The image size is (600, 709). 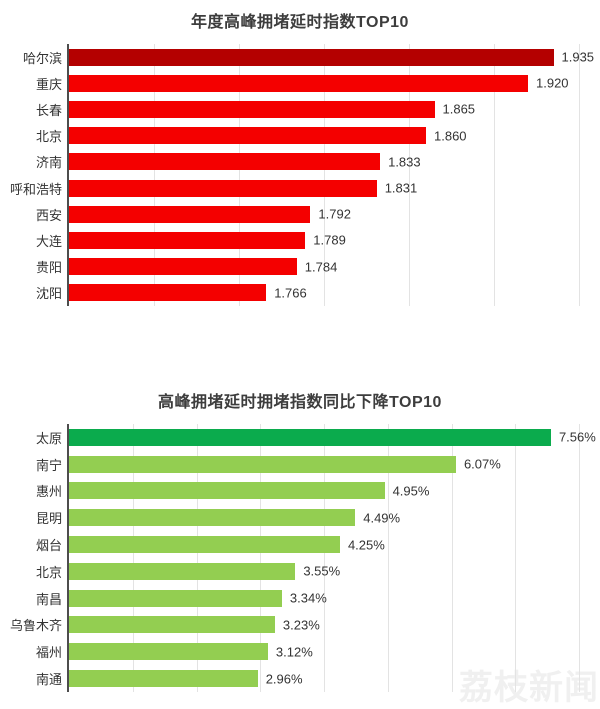 I want to click on bar-track: 4.25%, so click(x=324, y=545).